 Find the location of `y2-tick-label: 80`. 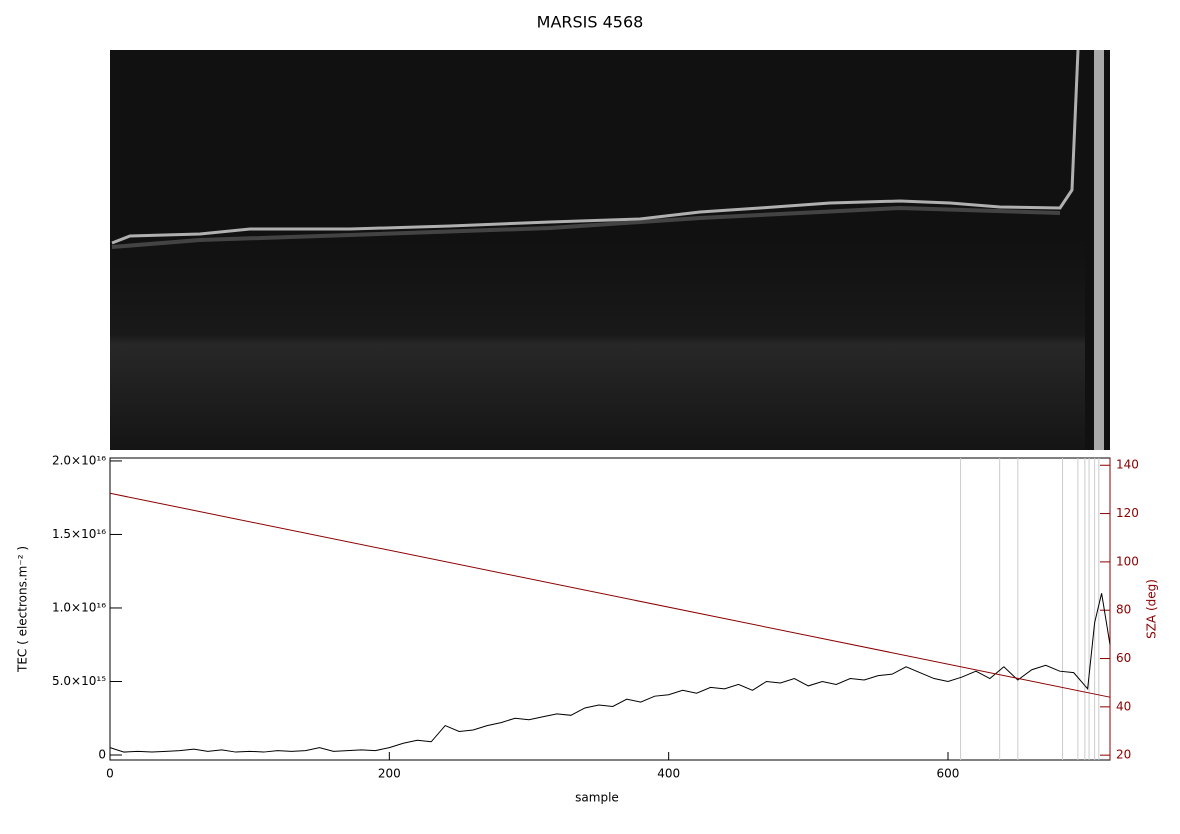

y2-tick-label: 80 is located at coordinates (1123, 610).